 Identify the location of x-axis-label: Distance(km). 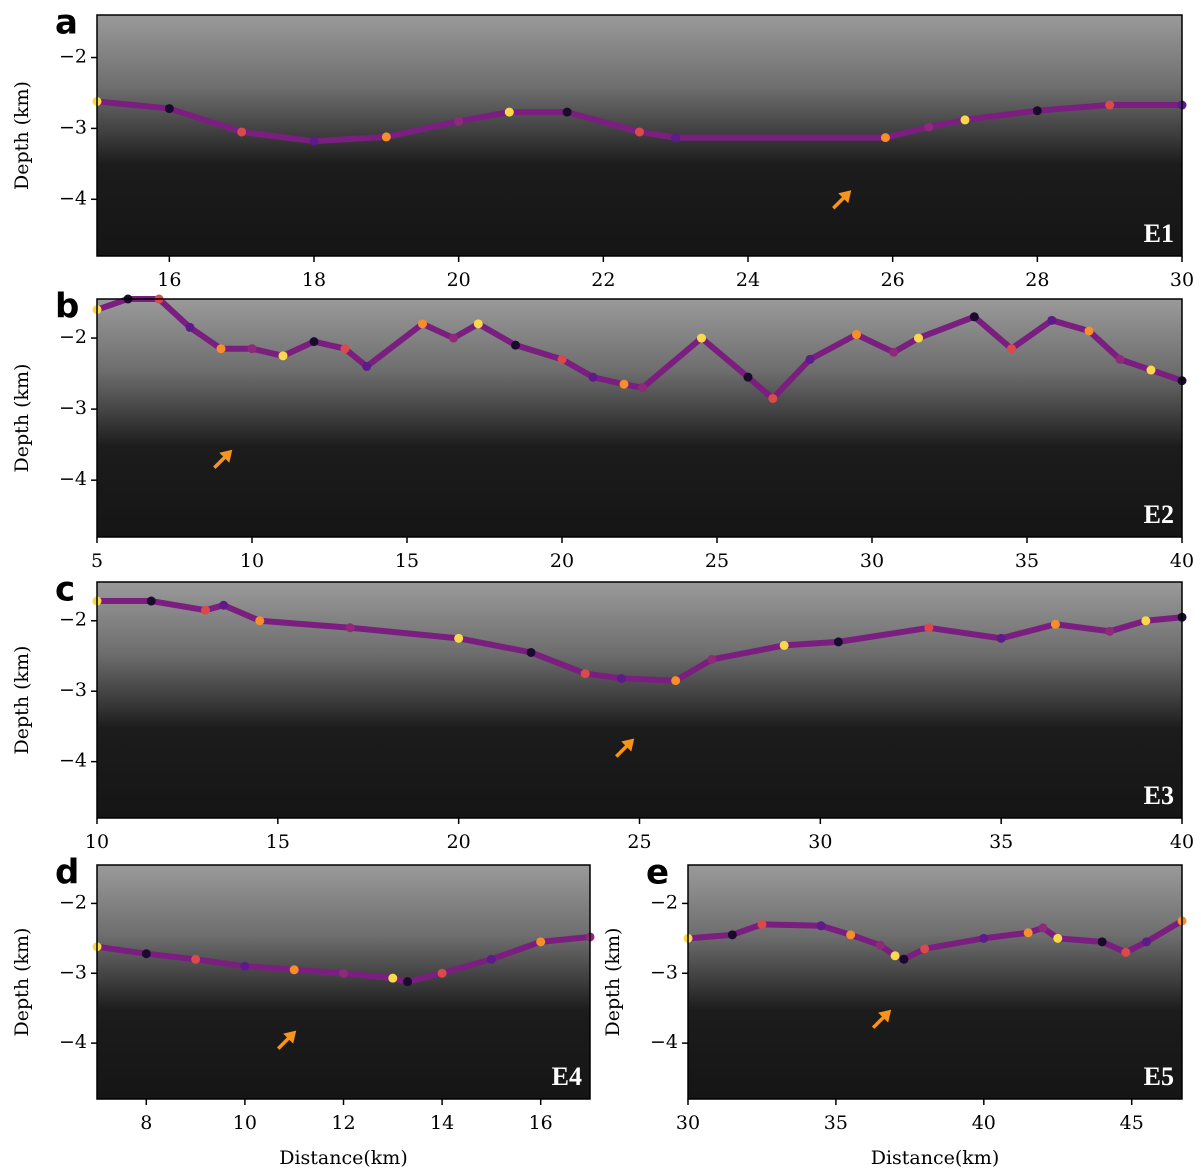
(935, 1158).